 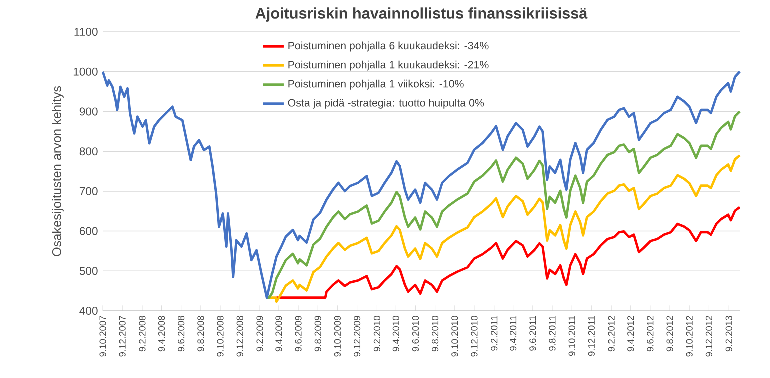 What do you see at coordinates (357, 336) in the screenshot?
I see `x-tick-label: 9.12.2009` at bounding box center [357, 336].